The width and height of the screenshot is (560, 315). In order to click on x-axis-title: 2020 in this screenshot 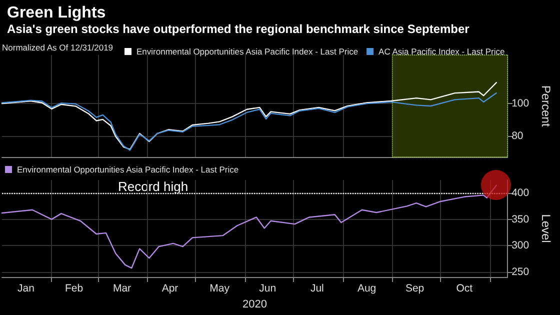, I will do `click(255, 304)`.